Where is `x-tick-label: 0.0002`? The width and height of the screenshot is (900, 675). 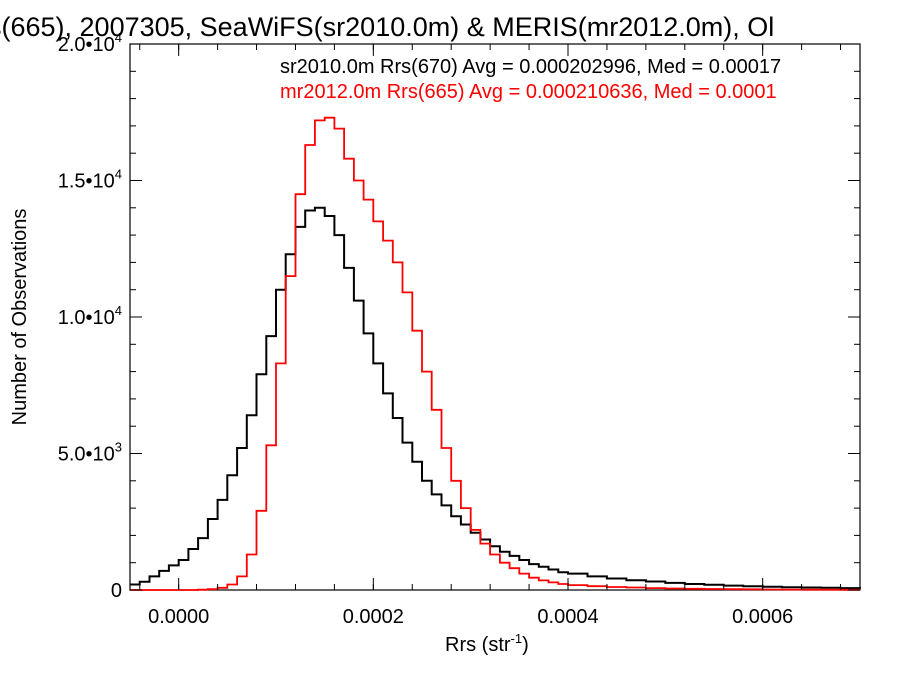 x-tick-label: 0.0002 is located at coordinates (373, 617).